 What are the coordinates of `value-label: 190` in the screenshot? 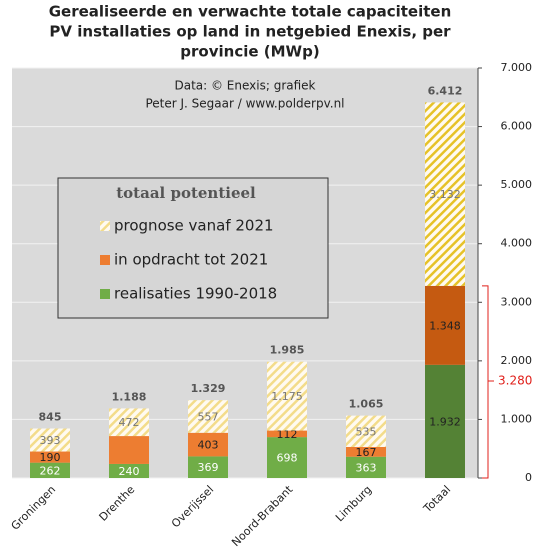 It's located at (50, 457).